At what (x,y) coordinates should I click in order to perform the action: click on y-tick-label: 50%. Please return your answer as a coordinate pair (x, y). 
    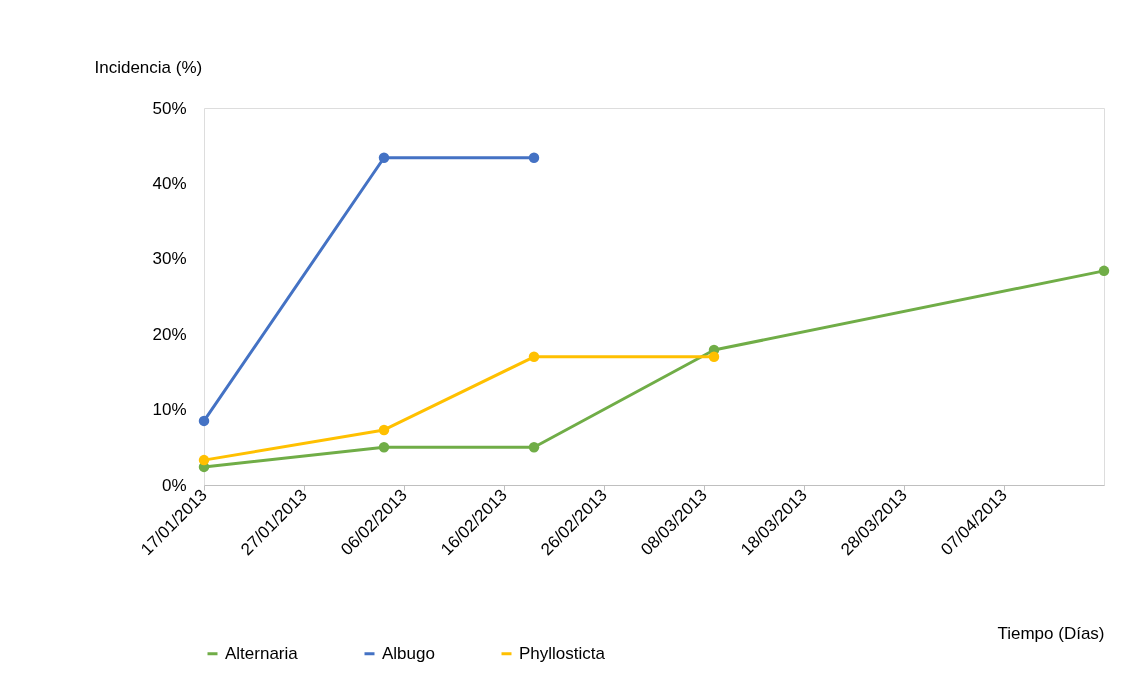
    Looking at the image, I should click on (169, 108).